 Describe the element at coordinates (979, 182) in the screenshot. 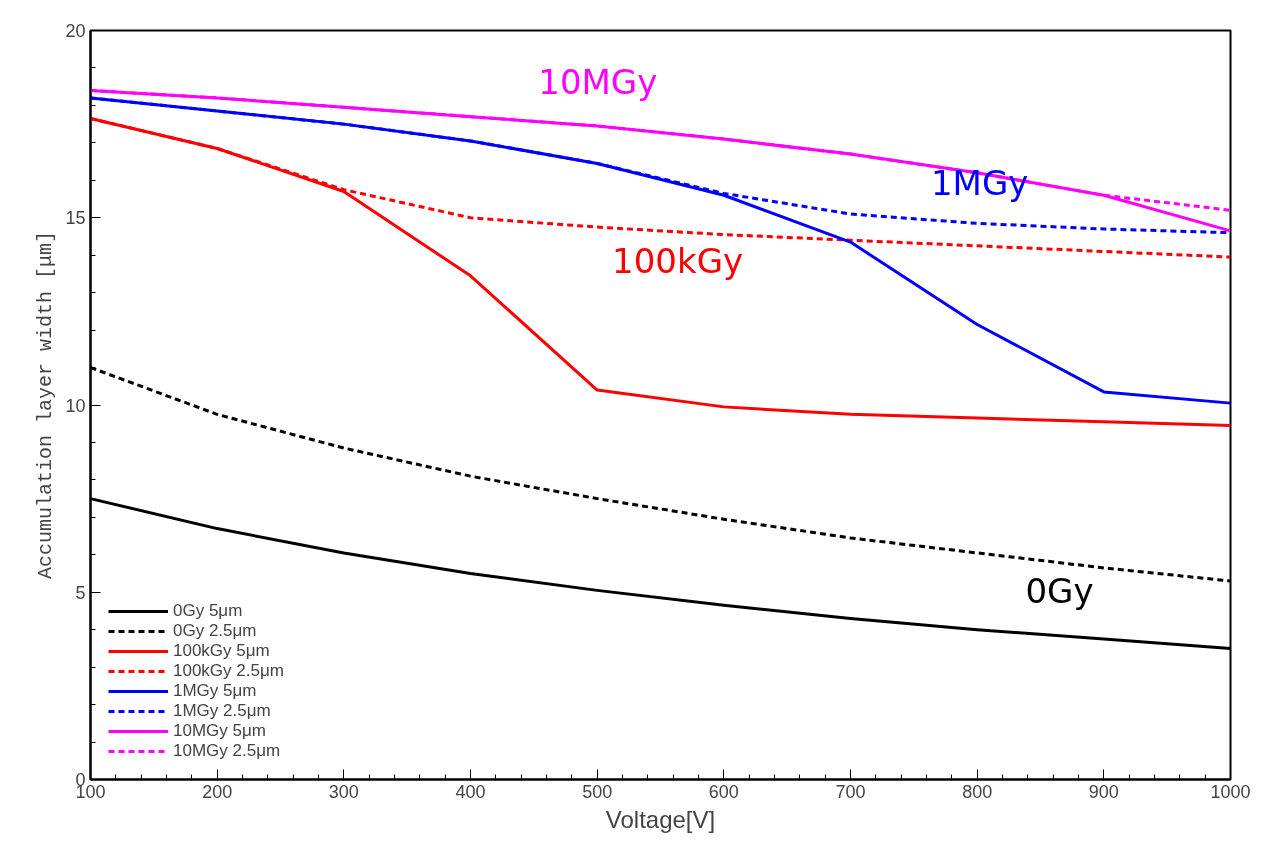

I see `annotation: 1MGy` at that location.